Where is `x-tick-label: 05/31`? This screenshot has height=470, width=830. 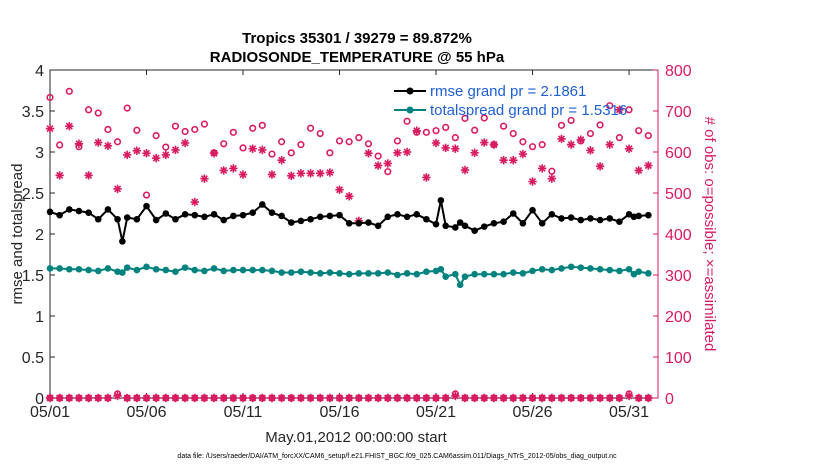 x-tick-label: 05/31 is located at coordinates (629, 412).